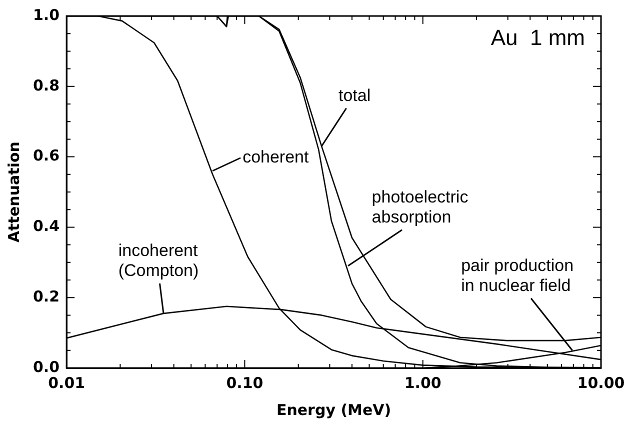 Image resolution: width=633 pixels, height=422 pixels. I want to click on annotation: photoelectric absorption, so click(420, 207).